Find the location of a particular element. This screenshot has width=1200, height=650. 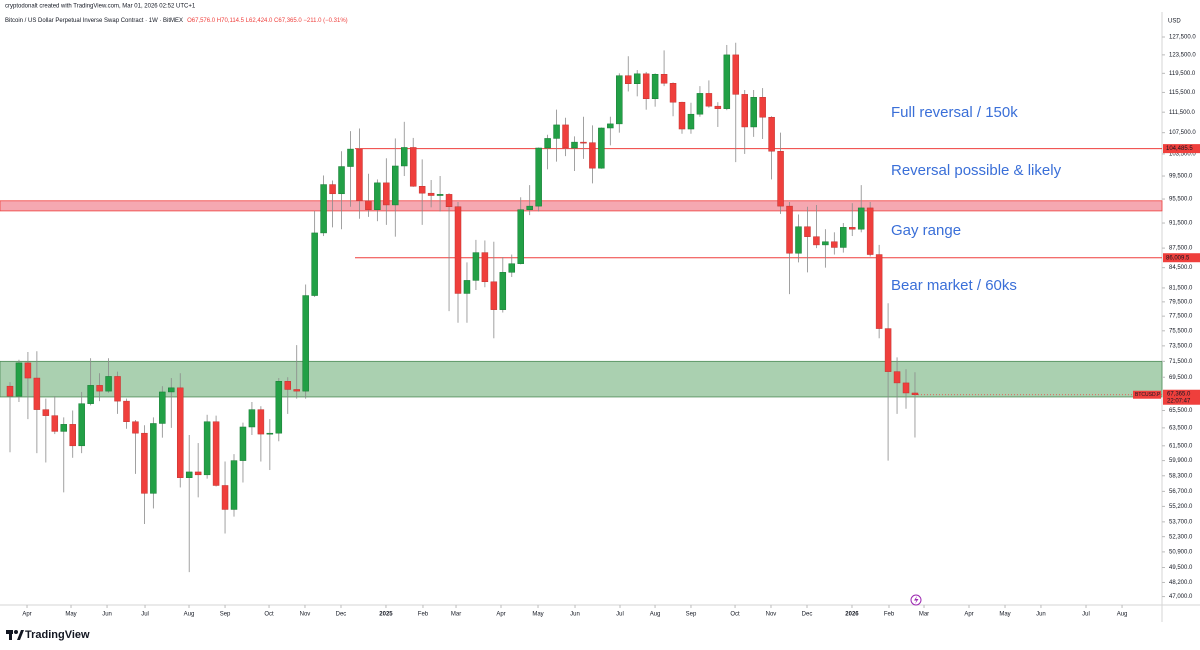

x-tick-label: Oct is located at coordinates (269, 615).